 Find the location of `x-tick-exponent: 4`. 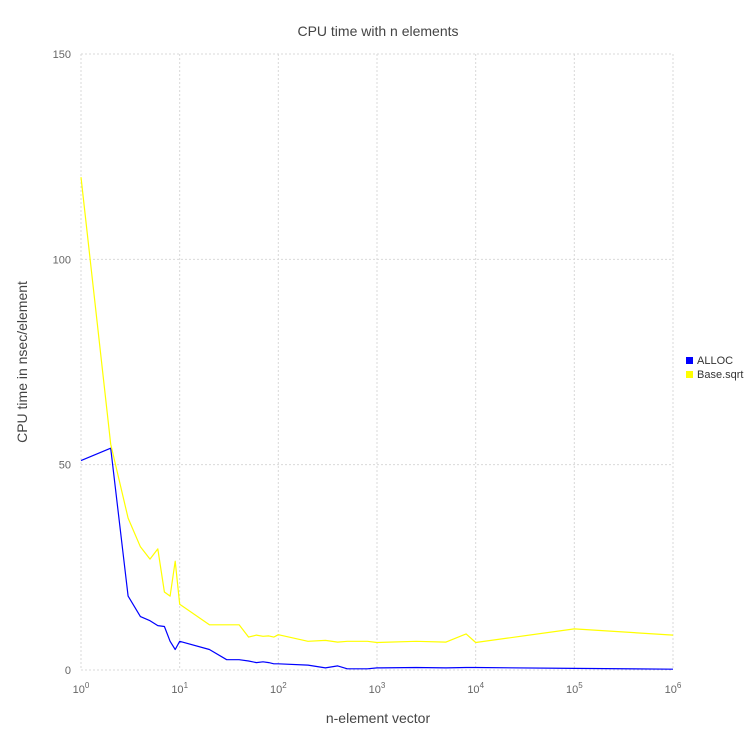

x-tick-exponent: 4 is located at coordinates (482, 685).